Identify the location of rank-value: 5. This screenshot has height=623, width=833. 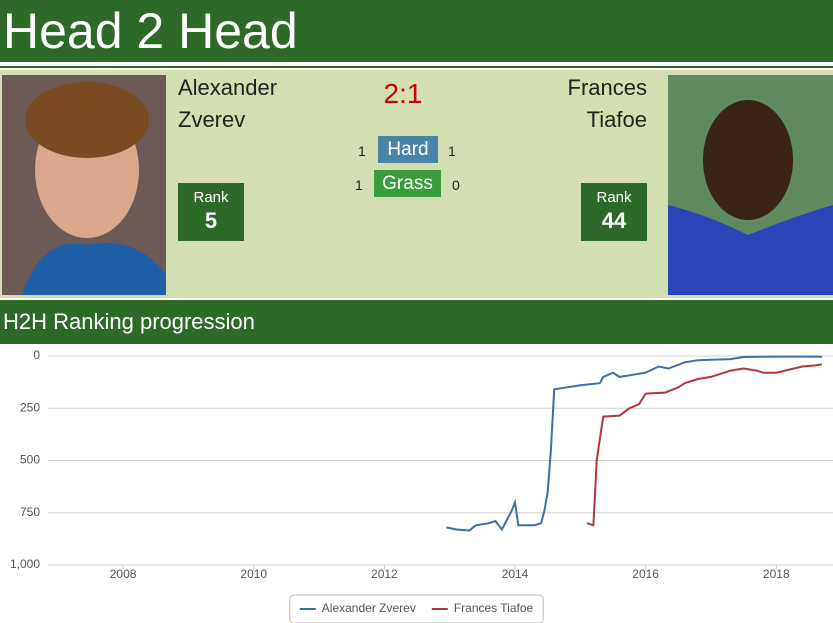
(211, 220).